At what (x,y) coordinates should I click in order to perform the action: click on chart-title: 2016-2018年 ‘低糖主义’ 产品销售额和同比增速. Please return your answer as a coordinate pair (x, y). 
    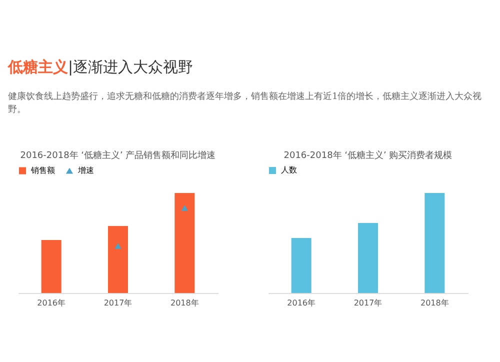
    Looking at the image, I should click on (118, 155).